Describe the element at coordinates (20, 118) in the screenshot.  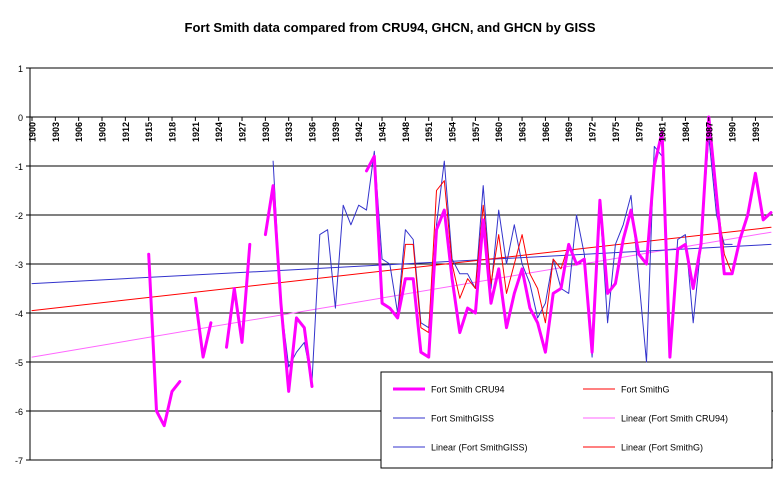
I see `y-tick-label: 0` at that location.